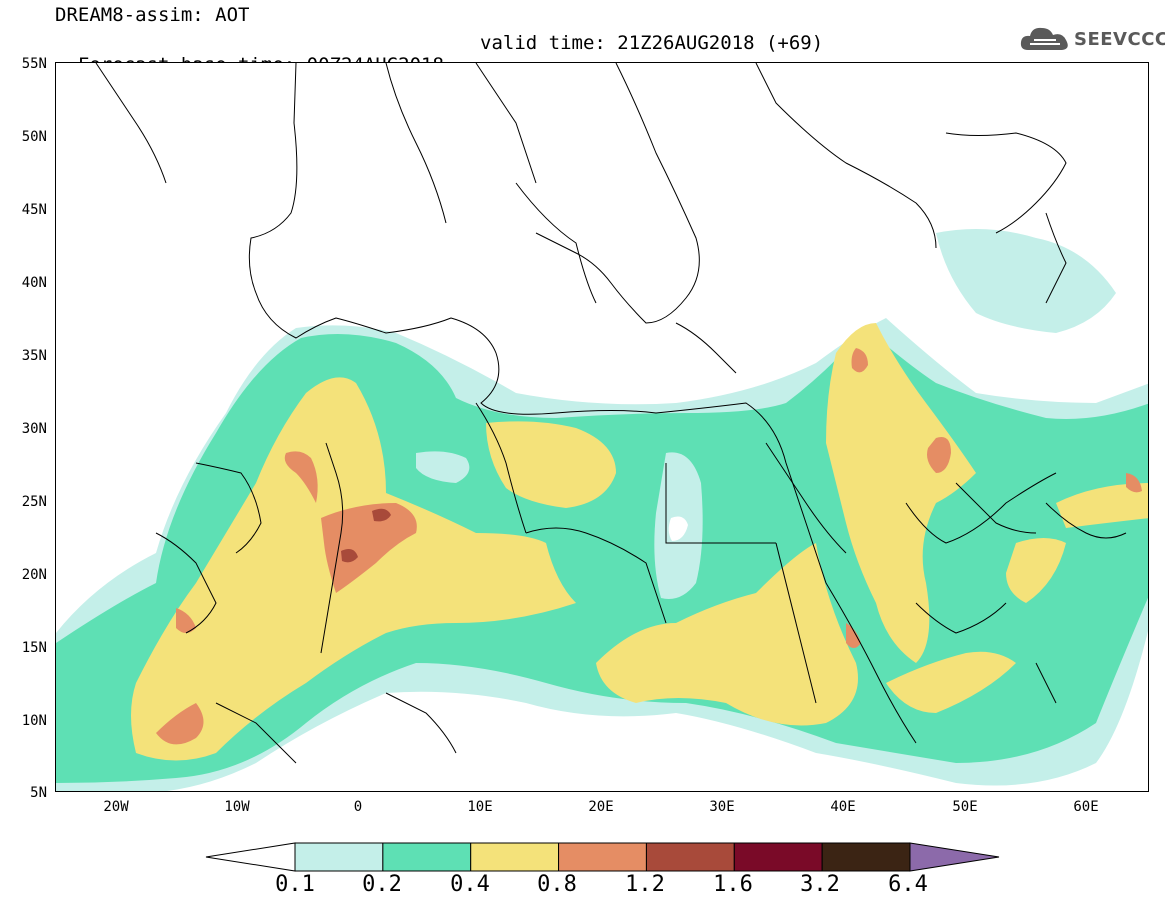 The height and width of the screenshot is (905, 1165). I want to click on lon-label-40e: 40E, so click(843, 807).